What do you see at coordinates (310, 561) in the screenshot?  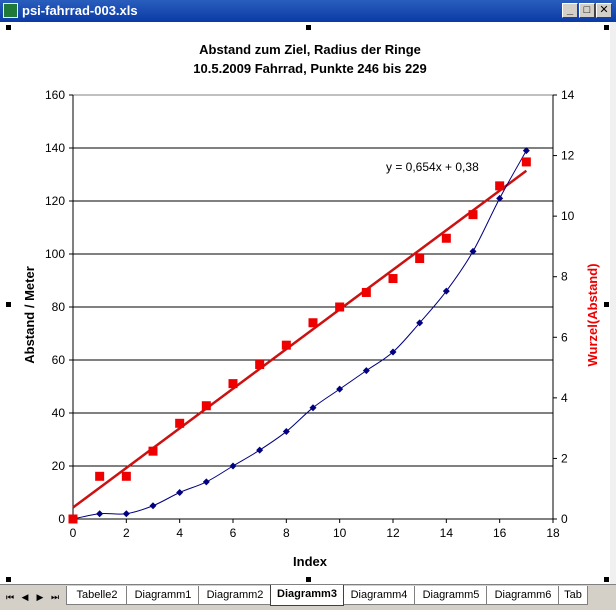 I see `x-axis-label: Index` at bounding box center [310, 561].